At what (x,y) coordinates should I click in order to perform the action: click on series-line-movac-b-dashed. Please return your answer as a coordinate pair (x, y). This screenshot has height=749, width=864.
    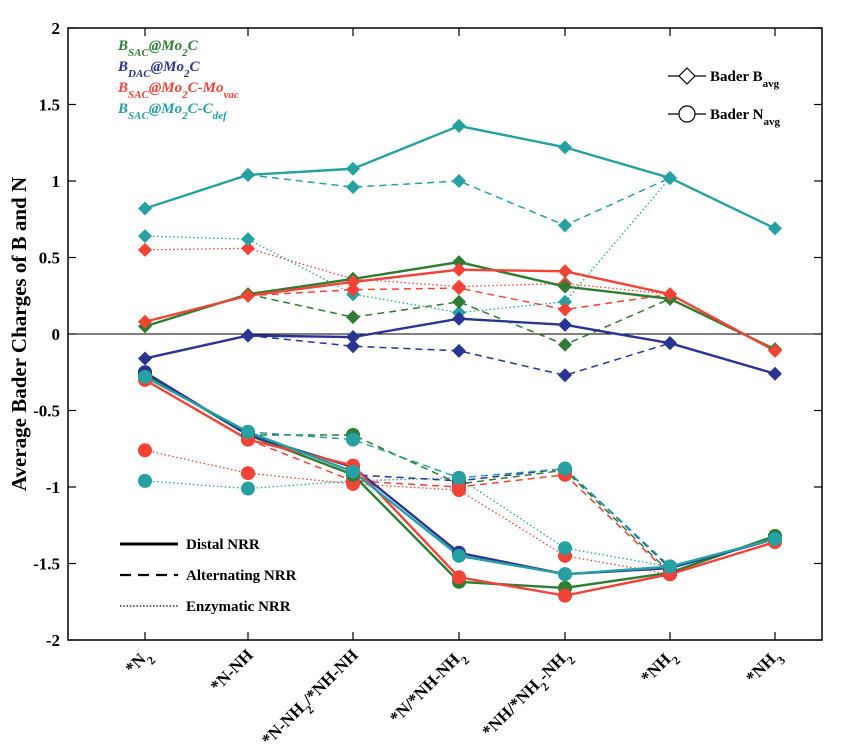
    Looking at the image, I should click on (459, 299).